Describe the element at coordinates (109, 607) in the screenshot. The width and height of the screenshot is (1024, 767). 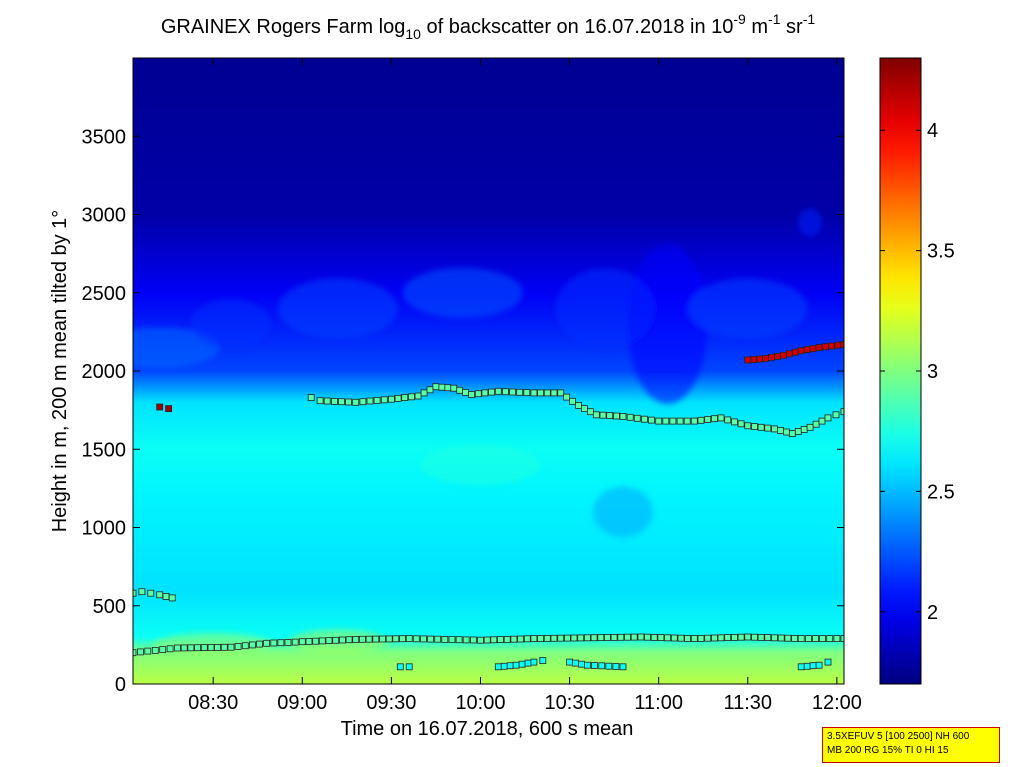
I see `y-tick-label: 500` at that location.